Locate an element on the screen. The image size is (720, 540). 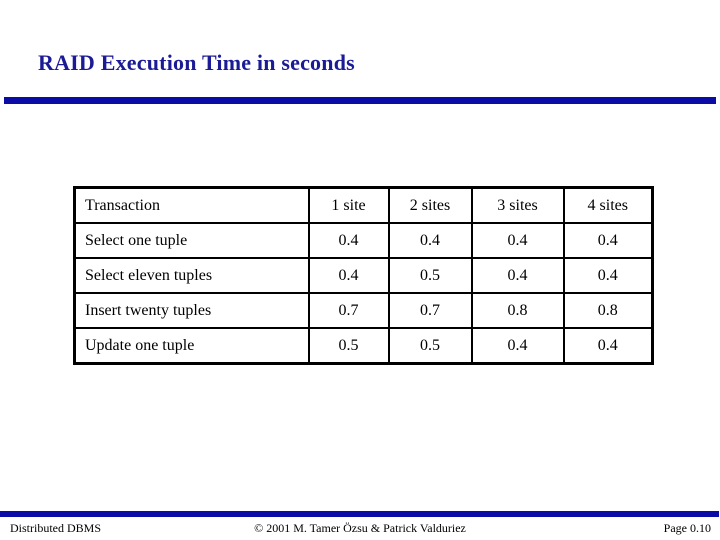
title-divider-bar is located at coordinates (360, 100).